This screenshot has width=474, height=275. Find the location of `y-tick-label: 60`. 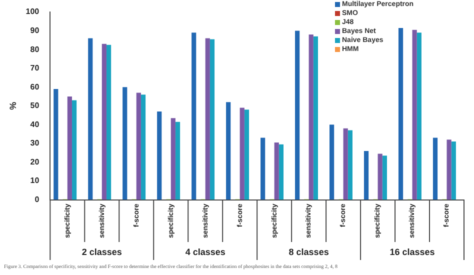

y-tick-label: 60 is located at coordinates (35, 87).